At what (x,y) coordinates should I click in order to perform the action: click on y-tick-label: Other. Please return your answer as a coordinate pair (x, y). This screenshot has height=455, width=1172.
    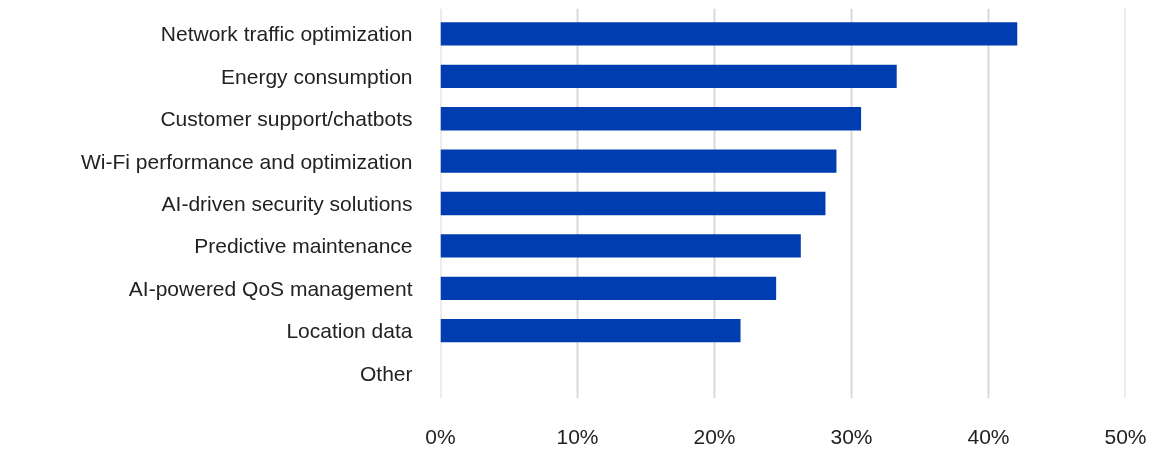
    Looking at the image, I should click on (386, 373).